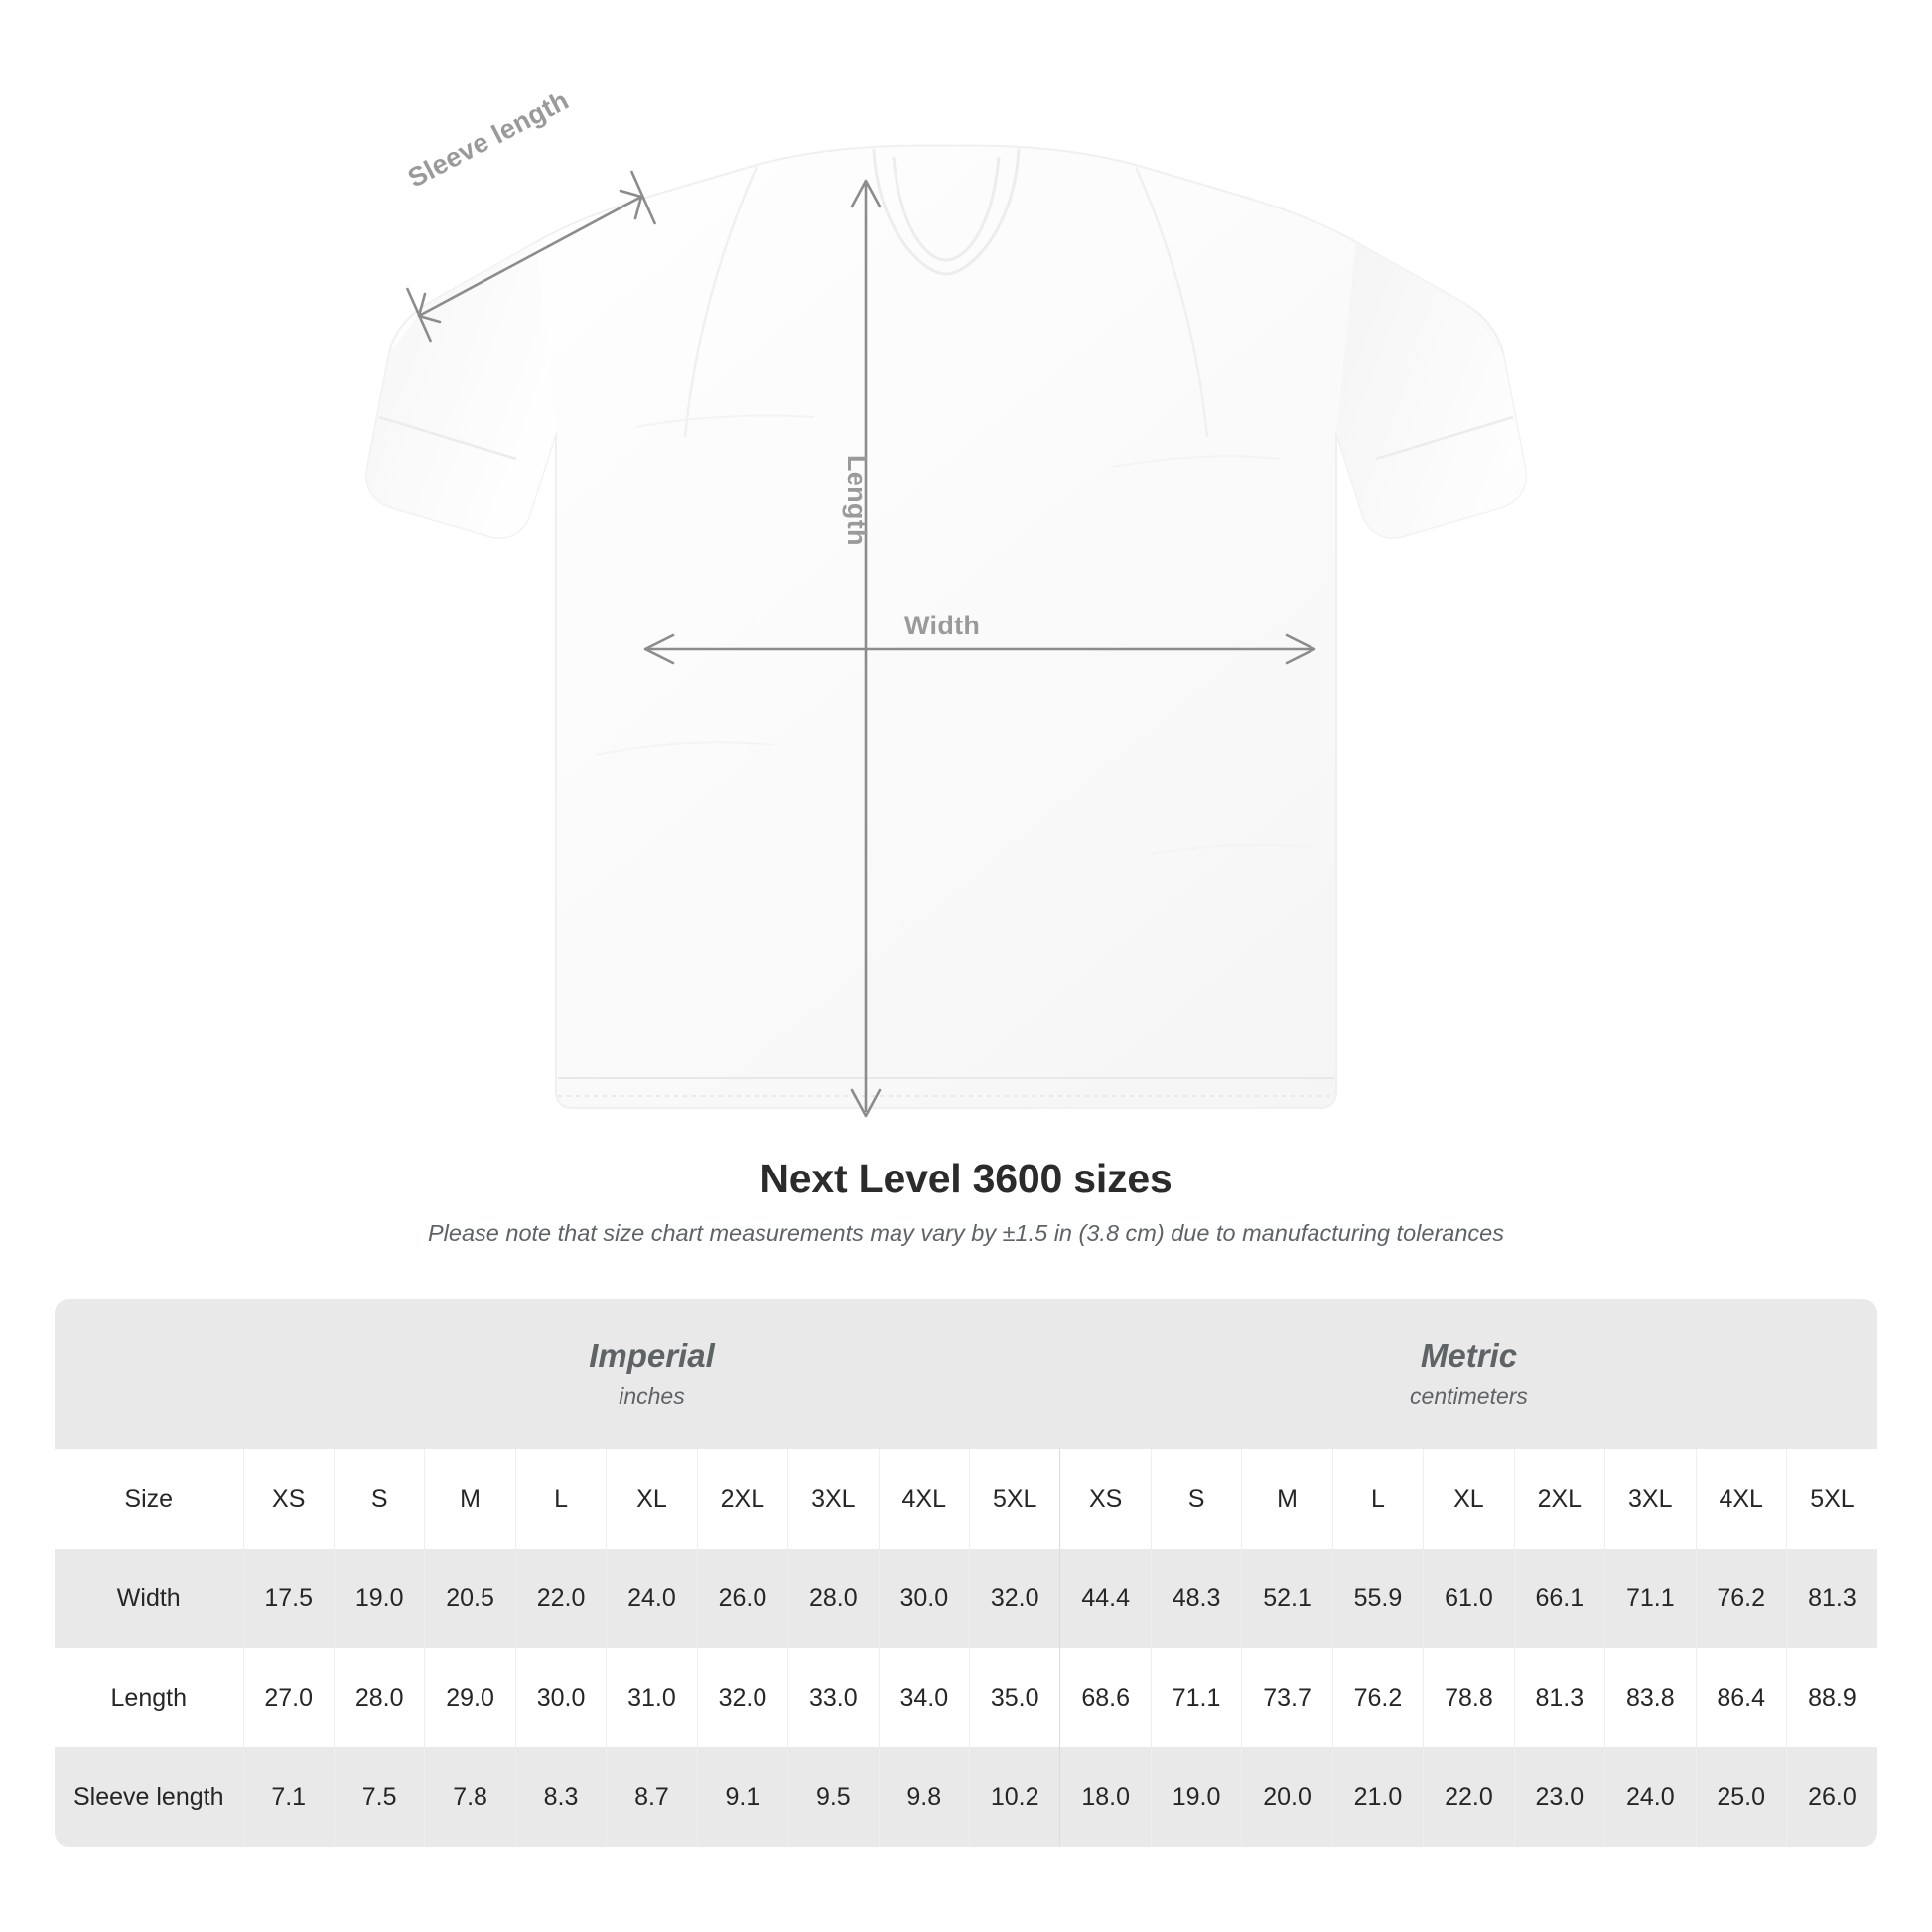  I want to click on cell-length-imperial-m: 29.0, so click(470, 1698).